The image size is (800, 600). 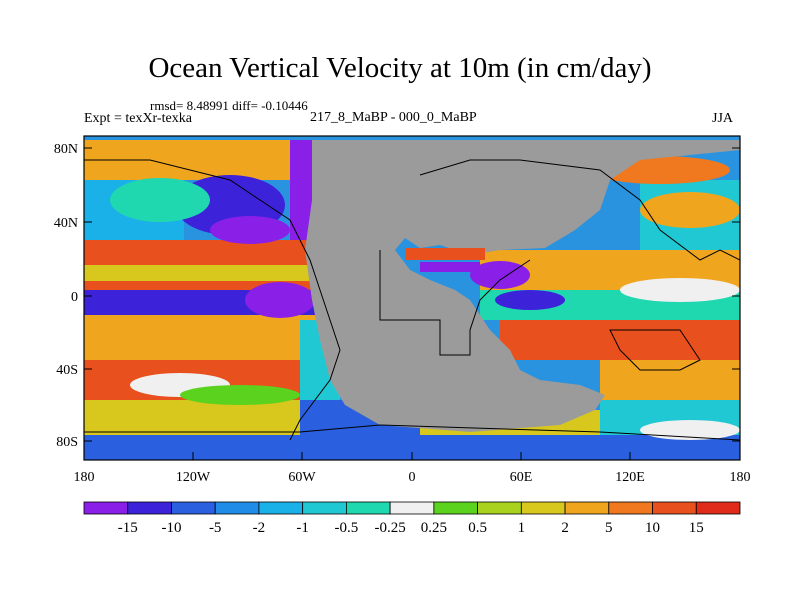 I want to click on lat-tick-label: 40S, so click(x=67, y=370).